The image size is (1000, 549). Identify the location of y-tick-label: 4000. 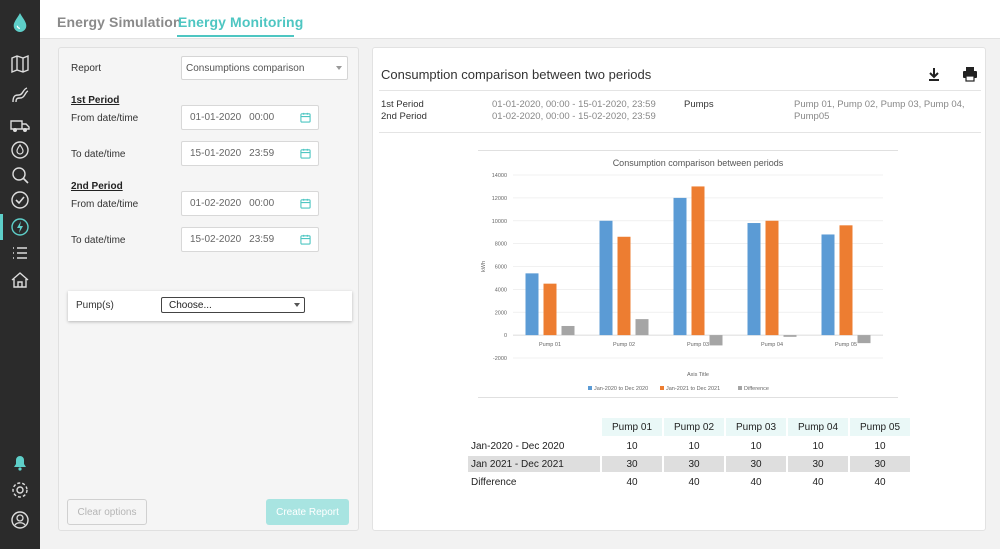
(501, 290).